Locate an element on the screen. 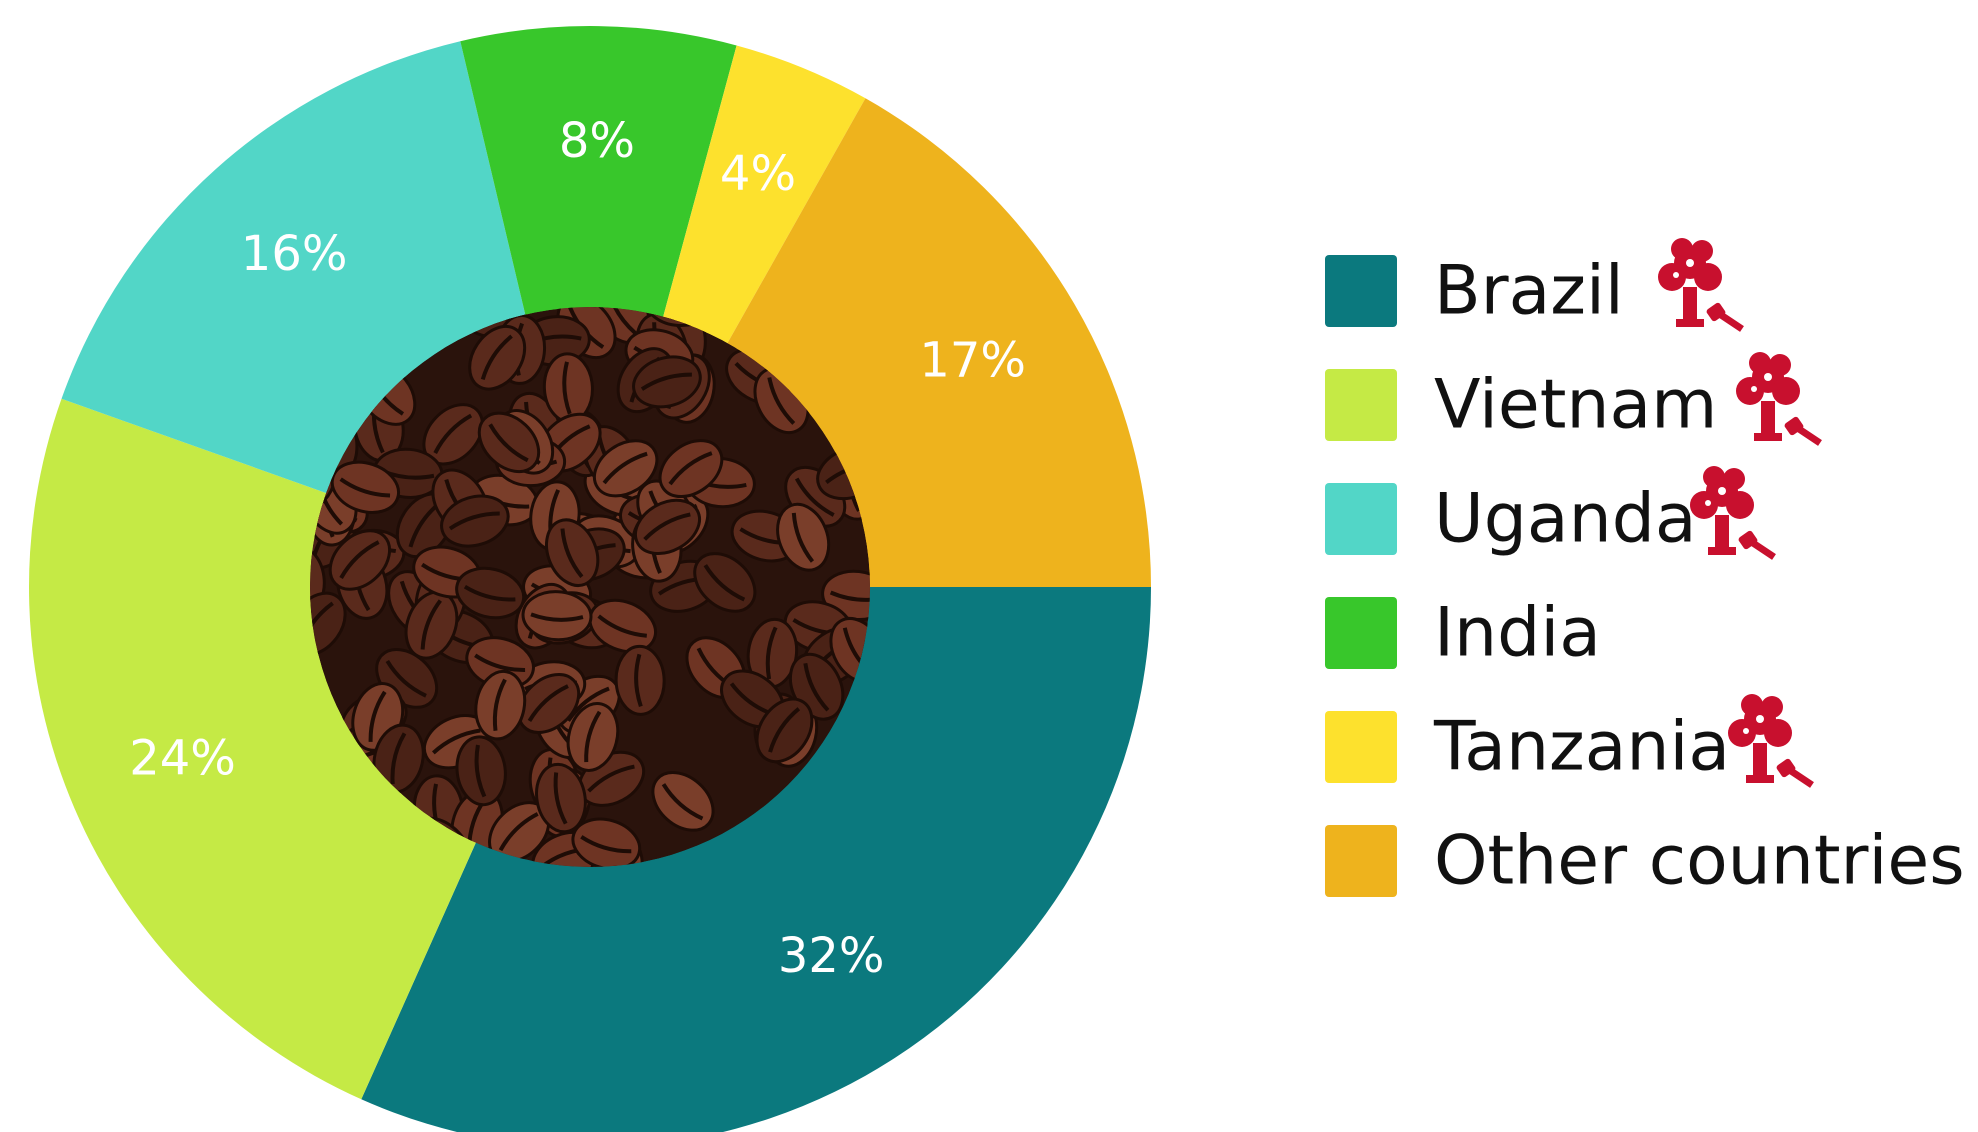 The height and width of the screenshot is (1132, 1978). slice-label: 8% is located at coordinates (597, 141).